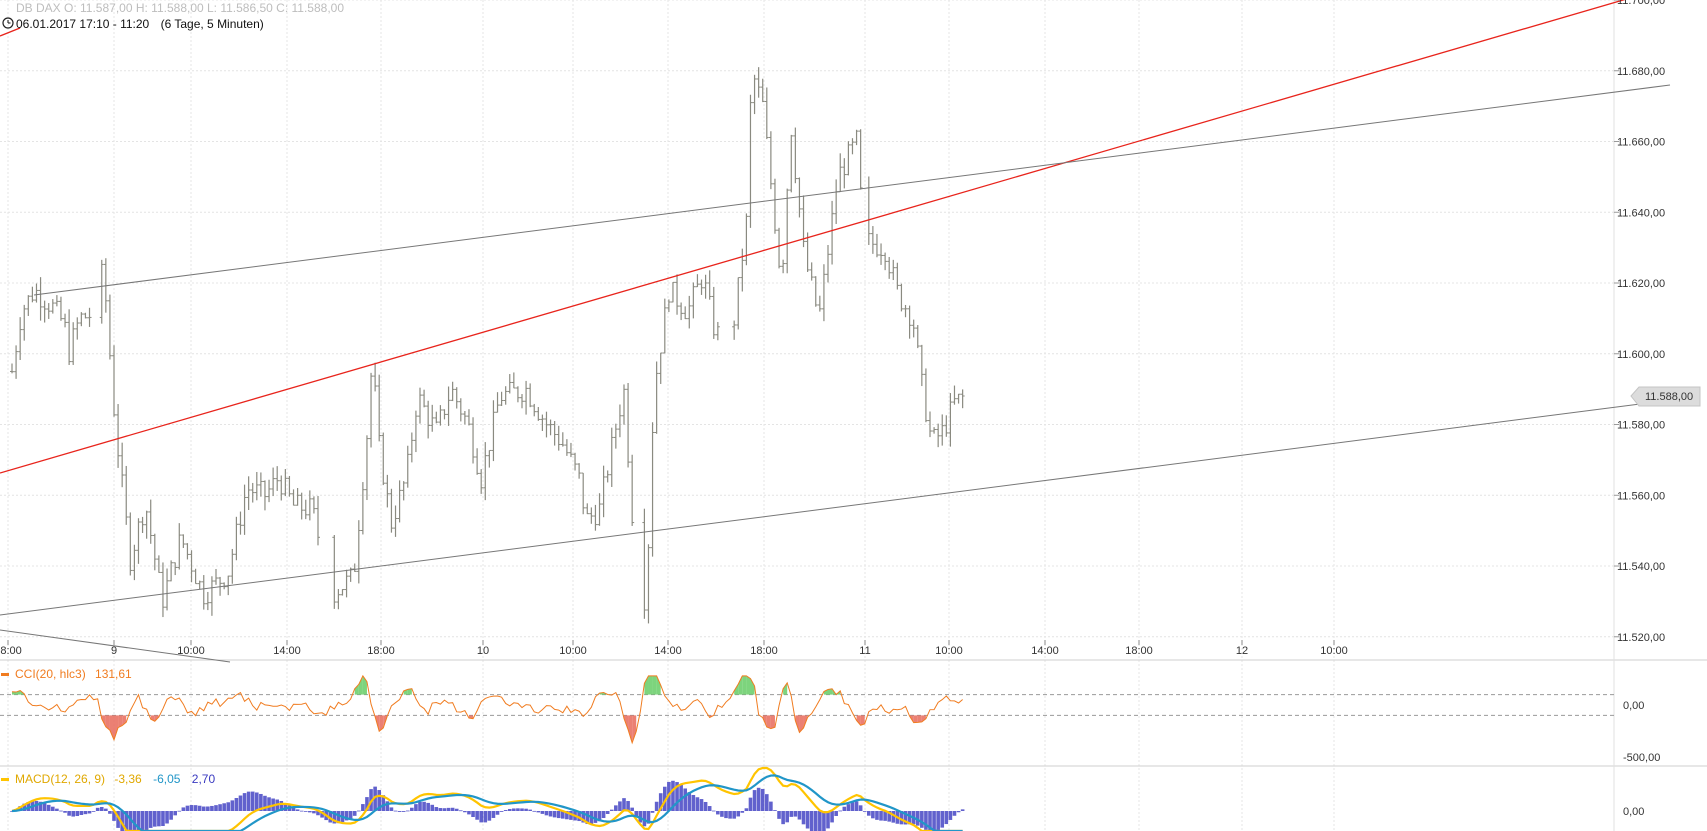 The image size is (1707, 831). Describe the element at coordinates (668, 651) in the screenshot. I see `x-tick-label-7: 14:00` at that location.